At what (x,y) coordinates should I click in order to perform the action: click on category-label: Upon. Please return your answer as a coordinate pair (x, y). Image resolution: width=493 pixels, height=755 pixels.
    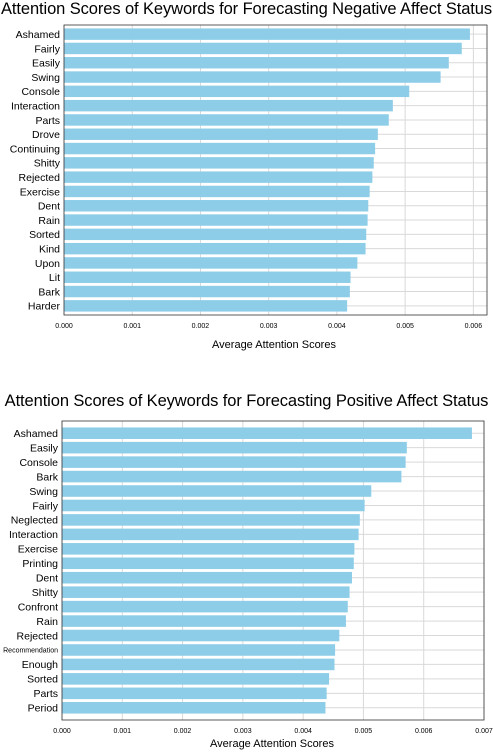
    Looking at the image, I should click on (47, 264).